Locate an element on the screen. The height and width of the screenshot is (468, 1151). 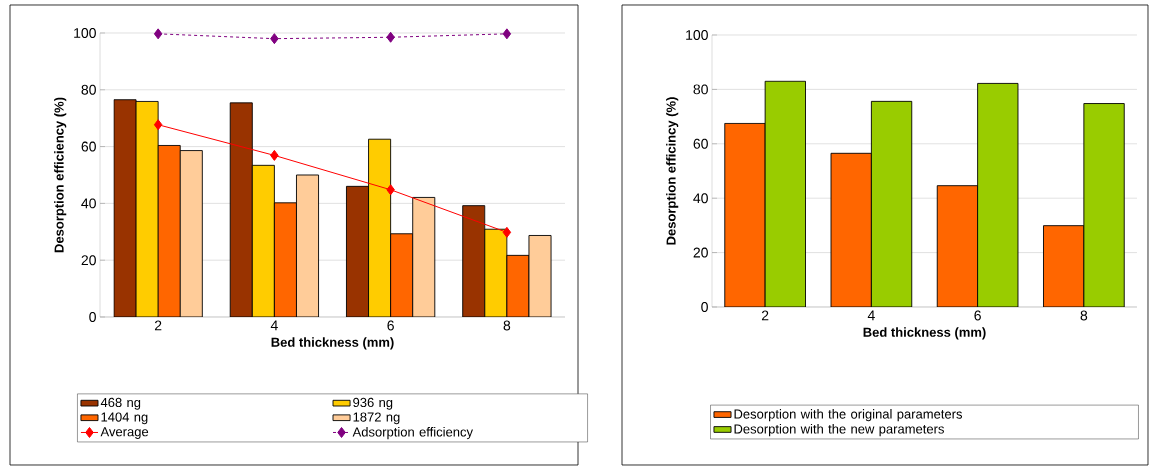
legend-label: Desorption with the new parameters is located at coordinates (839, 430).